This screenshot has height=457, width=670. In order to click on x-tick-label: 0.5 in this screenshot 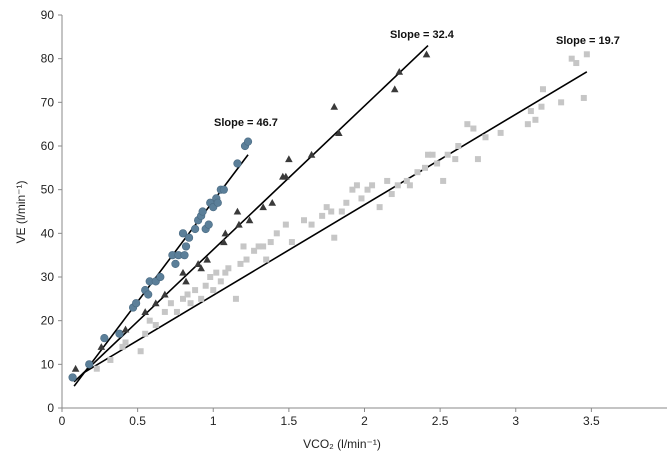, I will do `click(137, 421)`.